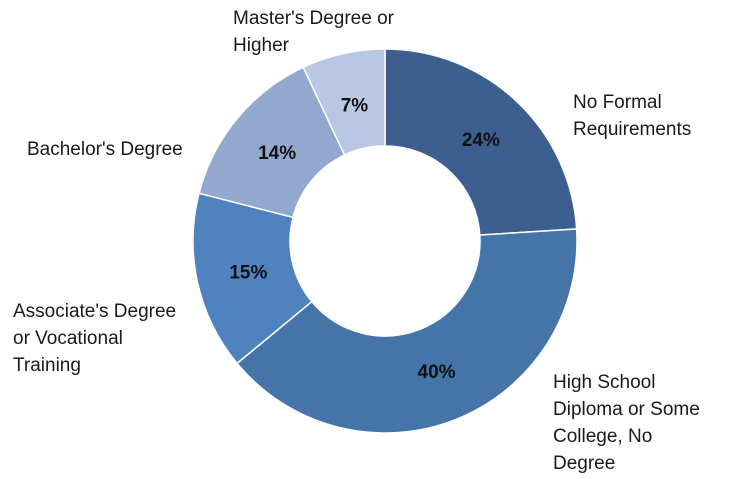  Describe the element at coordinates (617, 102) in the screenshot. I see `category-label-line: No Formal` at that location.